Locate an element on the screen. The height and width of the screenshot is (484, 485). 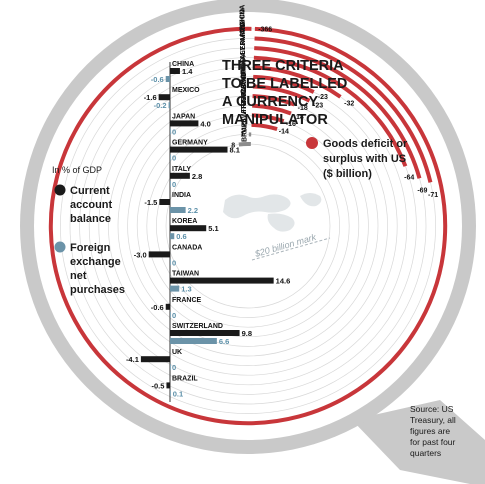
current-value-brazil: -0.5 is located at coordinates (158, 385).